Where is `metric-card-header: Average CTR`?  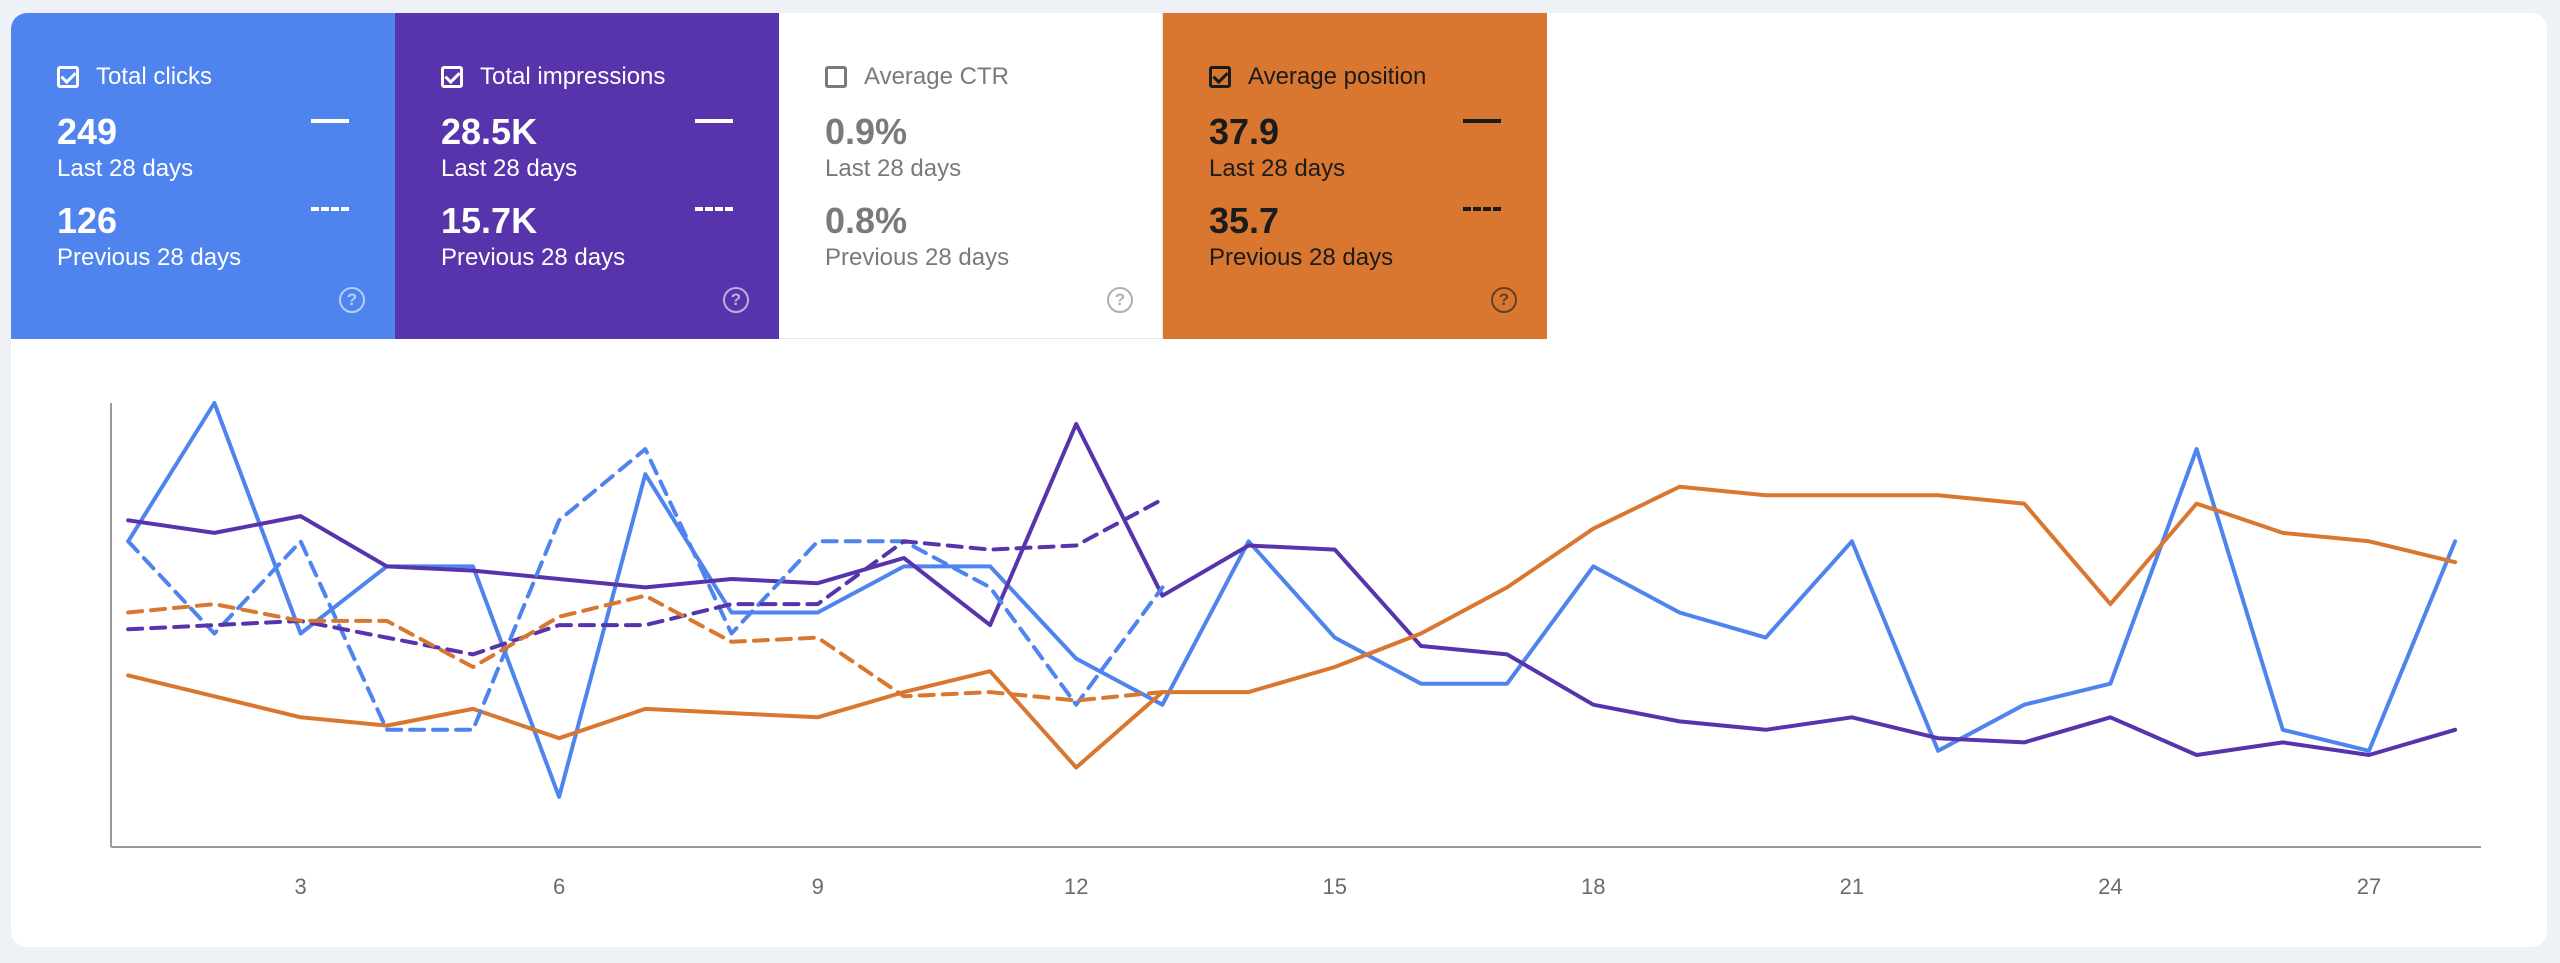
metric-card-header: Average CTR is located at coordinates (993, 77).